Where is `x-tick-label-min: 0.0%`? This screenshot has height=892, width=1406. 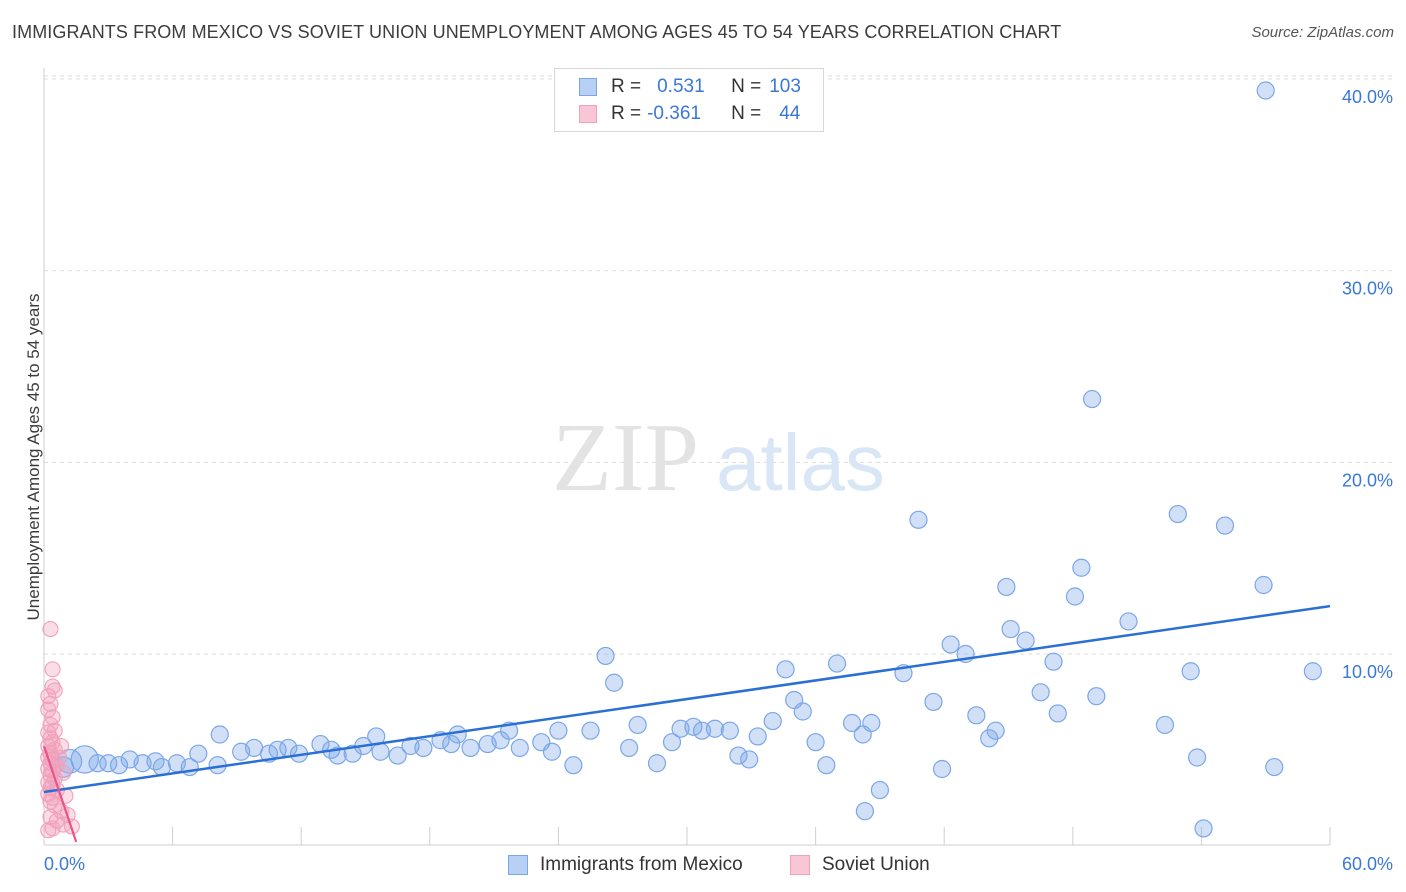 x-tick-label-min: 0.0% is located at coordinates (64, 864).